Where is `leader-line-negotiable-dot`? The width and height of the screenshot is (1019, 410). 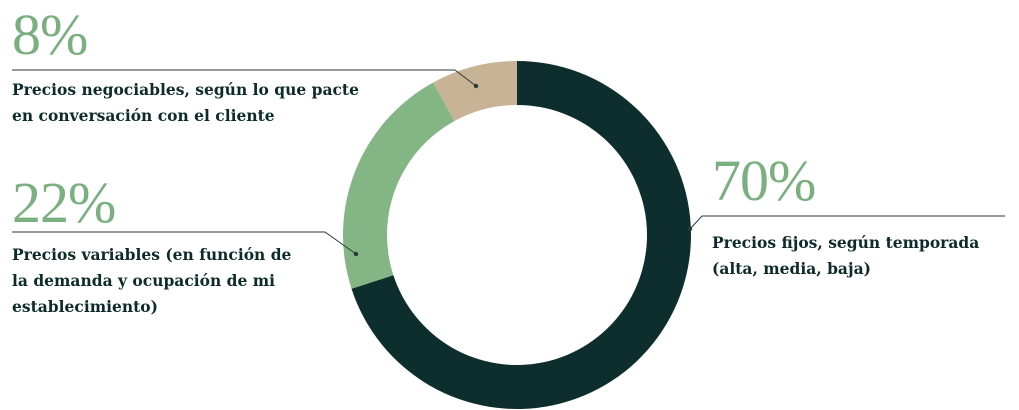 leader-line-negotiable-dot is located at coordinates (476, 86).